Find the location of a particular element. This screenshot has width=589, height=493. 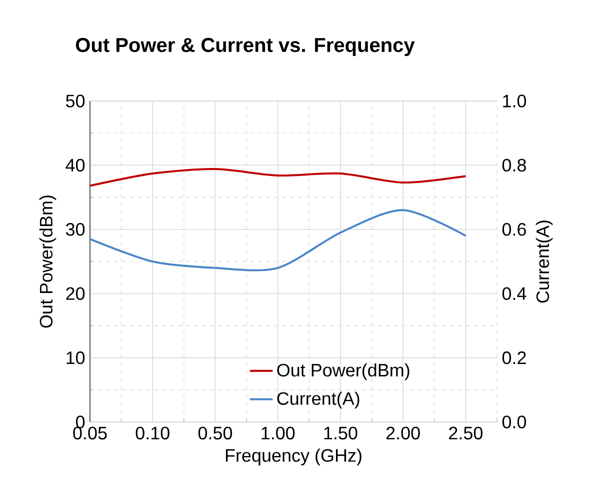

x-axis-title: Frequency (GHz) is located at coordinates (294, 457).